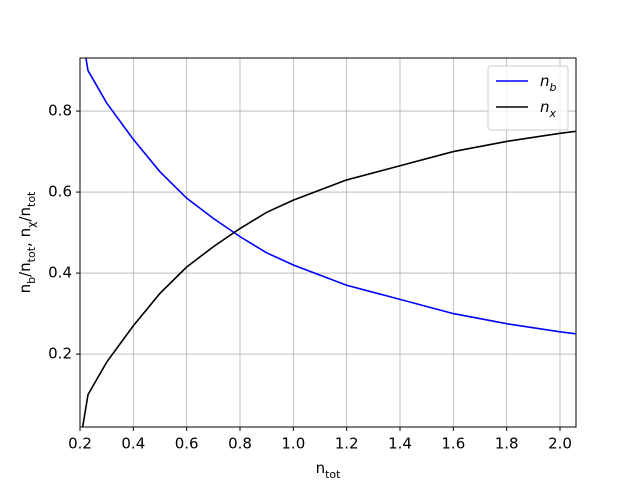  Describe the element at coordinates (25, 237) in the screenshot. I see `y-axis-label-part: , n` at that location.